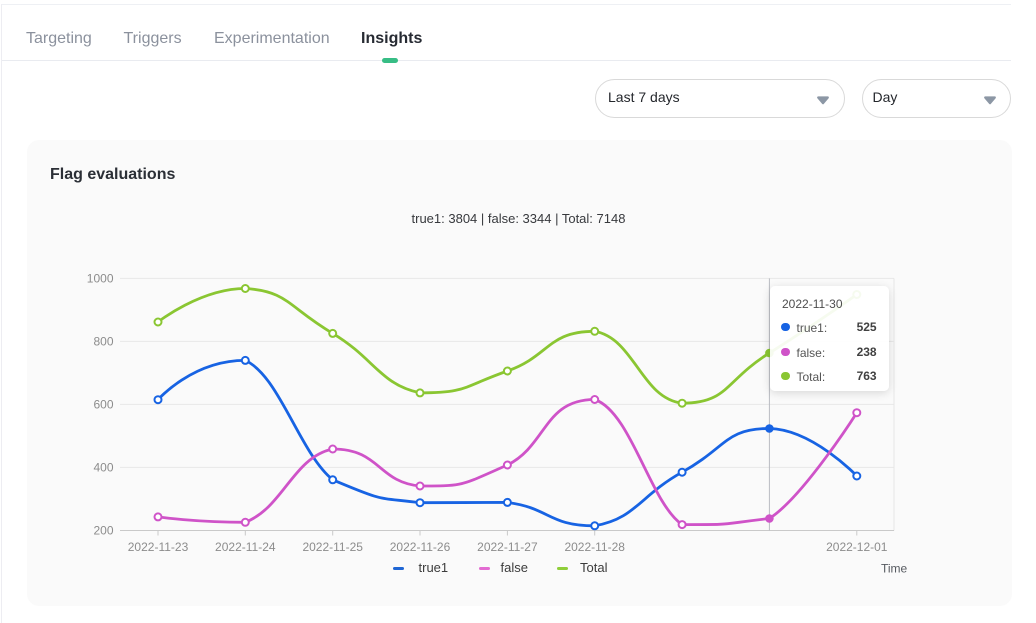 This screenshot has height=623, width=1036. Describe the element at coordinates (857, 547) in the screenshot. I see `svg-text: 2022-12-01` at that location.